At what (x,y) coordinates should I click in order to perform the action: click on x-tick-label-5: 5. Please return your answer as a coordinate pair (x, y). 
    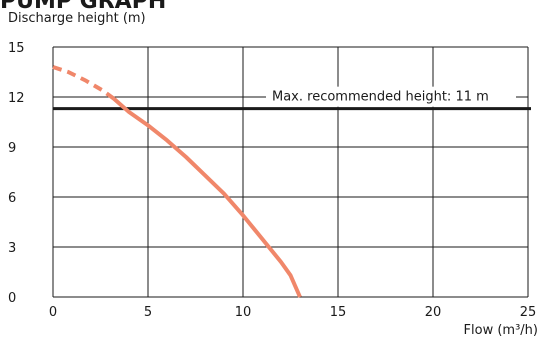
    Looking at the image, I should click on (148, 312).